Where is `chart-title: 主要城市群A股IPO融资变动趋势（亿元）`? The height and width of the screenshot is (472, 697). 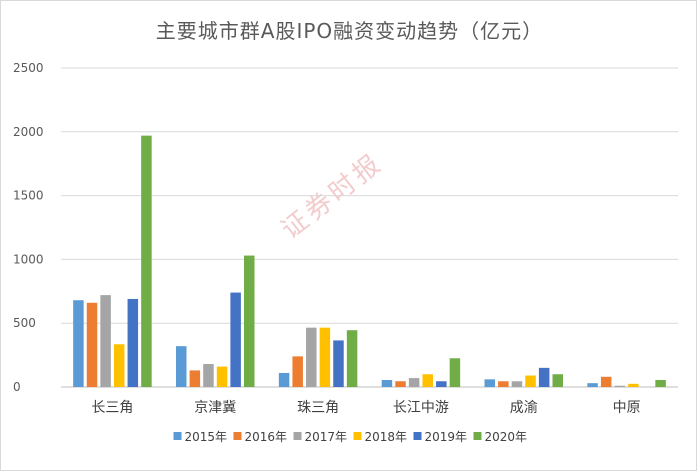
chart-title: 主要城市群A股IPO融资变动趋势（亿元） is located at coordinates (349, 31).